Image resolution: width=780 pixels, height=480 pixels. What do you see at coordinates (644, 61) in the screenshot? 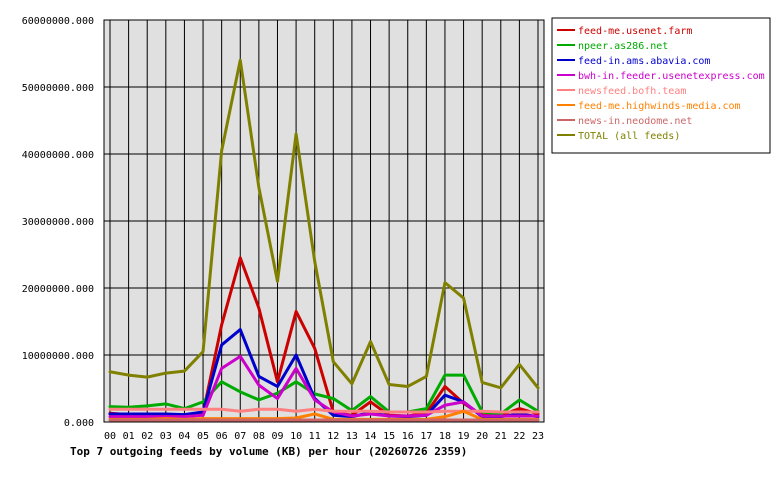
I see `legend-entry: feed-in.ams.abavia.com` at bounding box center [644, 61].